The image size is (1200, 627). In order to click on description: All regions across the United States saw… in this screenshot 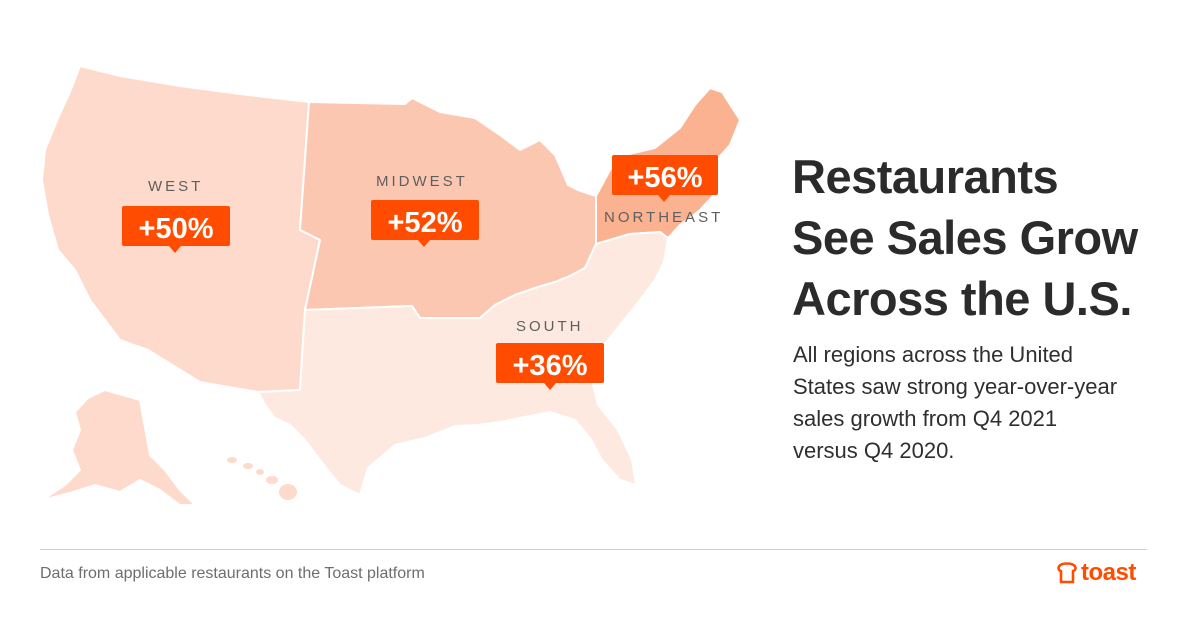, I will do `click(978, 403)`.